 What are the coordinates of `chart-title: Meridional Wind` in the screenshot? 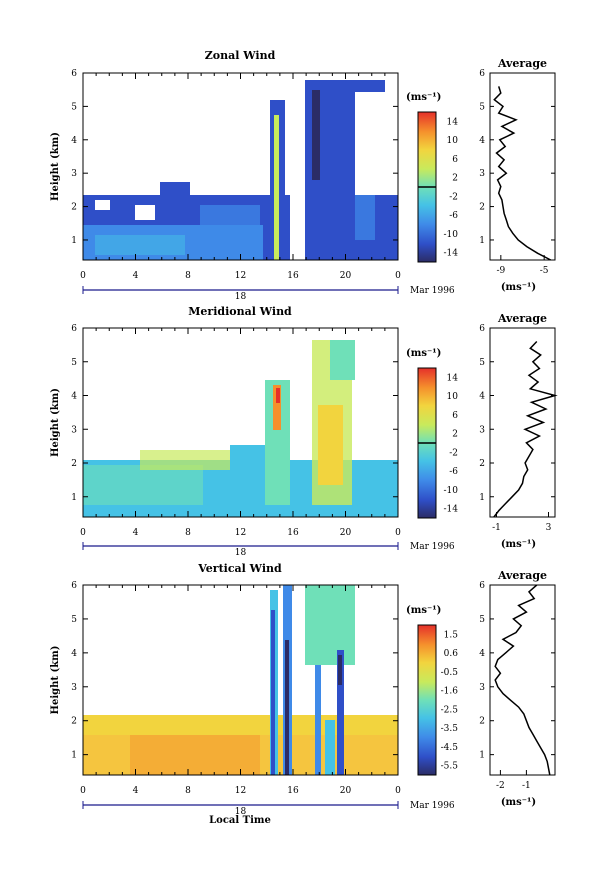 It's located at (240, 311).